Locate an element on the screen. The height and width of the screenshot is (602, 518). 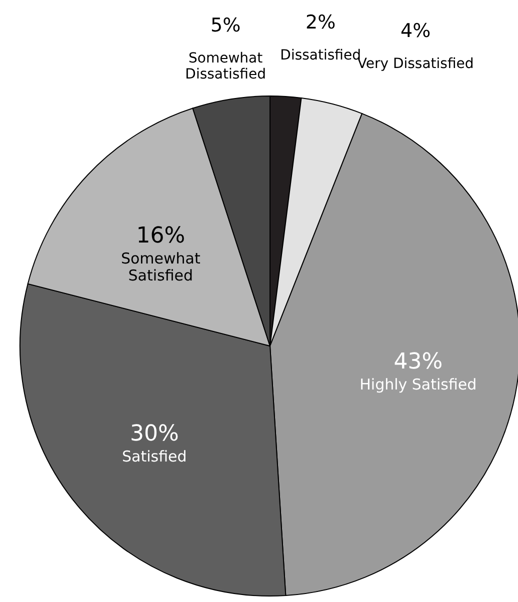
data-label: 16% is located at coordinates (161, 235).